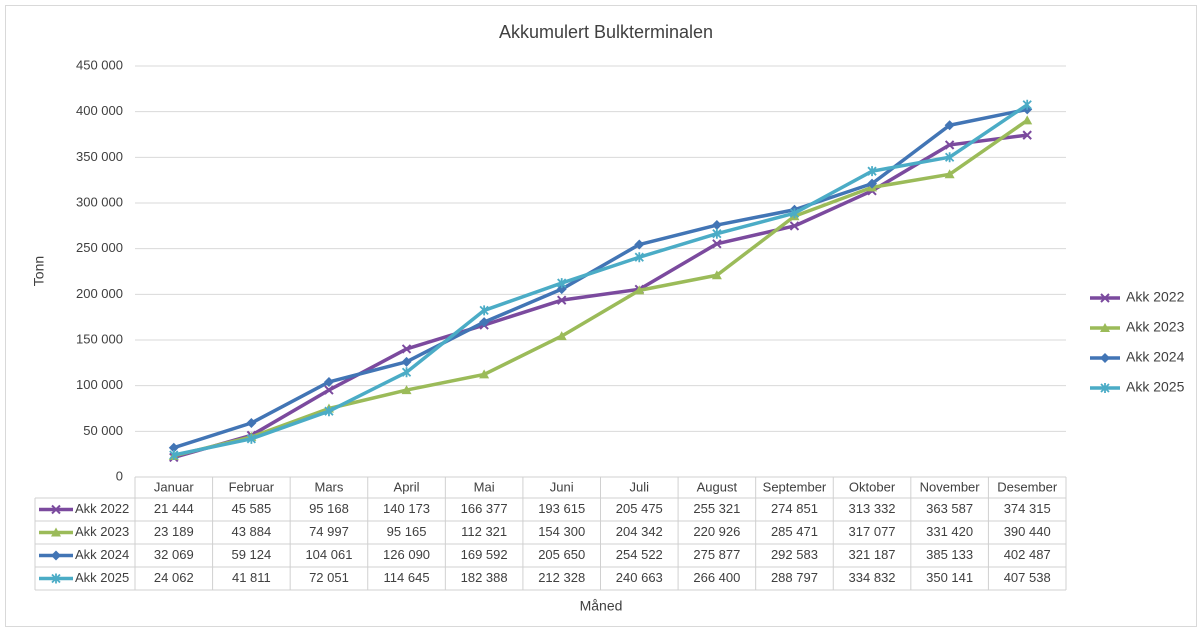  Describe the element at coordinates (640, 486) in the screenshot. I see `x-tick-label: Juli` at that location.